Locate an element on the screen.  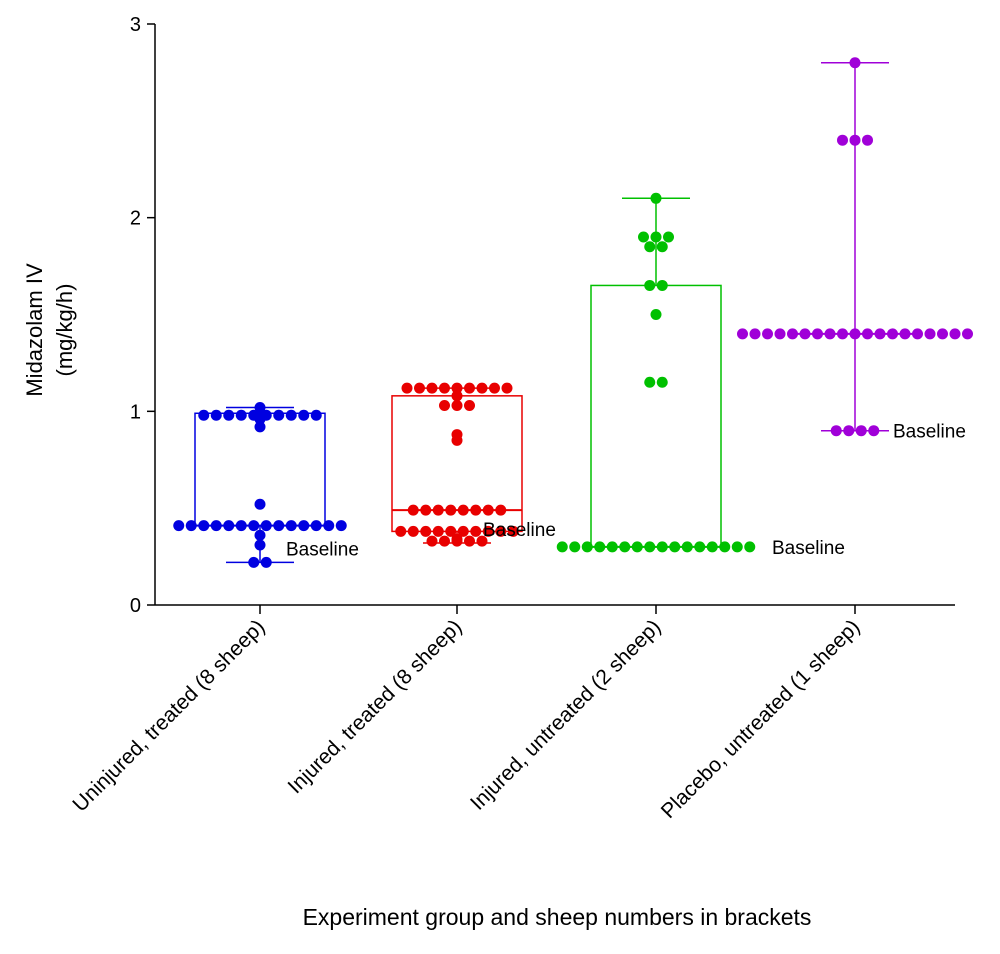
y-tick-label: 2 is located at coordinates (135, 219).